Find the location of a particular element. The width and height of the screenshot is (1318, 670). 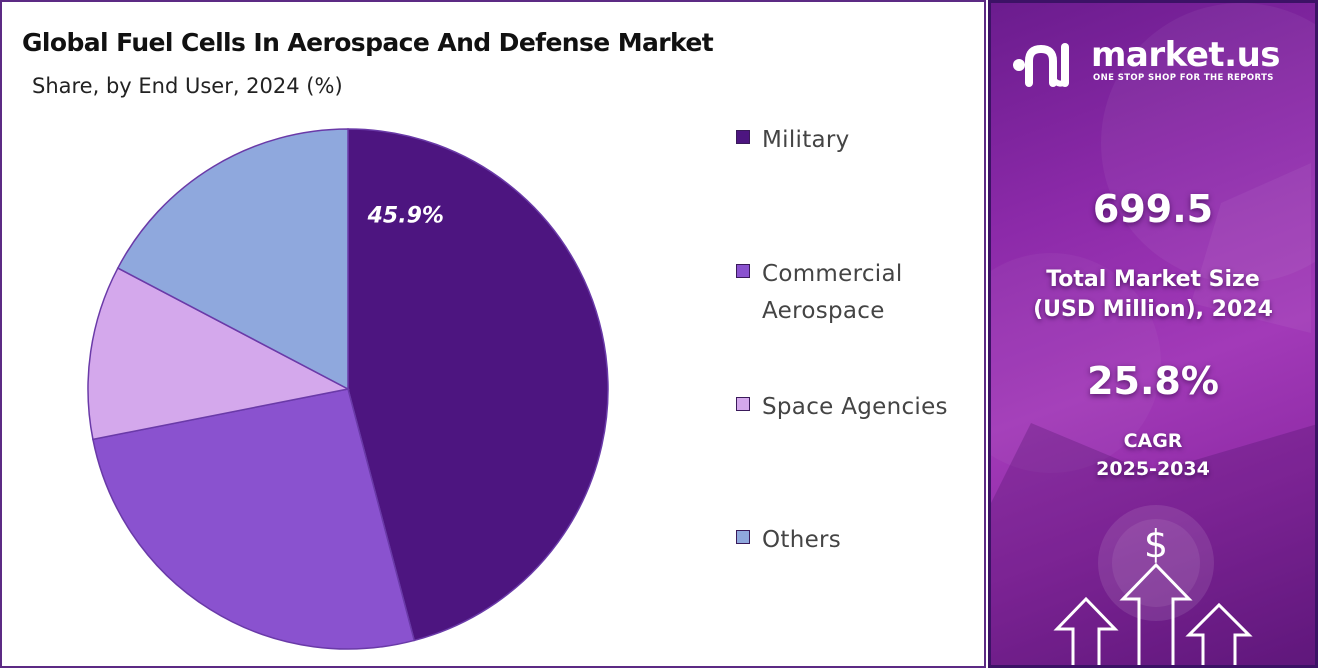

brand-tagline: ONE STOP SHOP FOR THE REPORTS is located at coordinates (1183, 78).